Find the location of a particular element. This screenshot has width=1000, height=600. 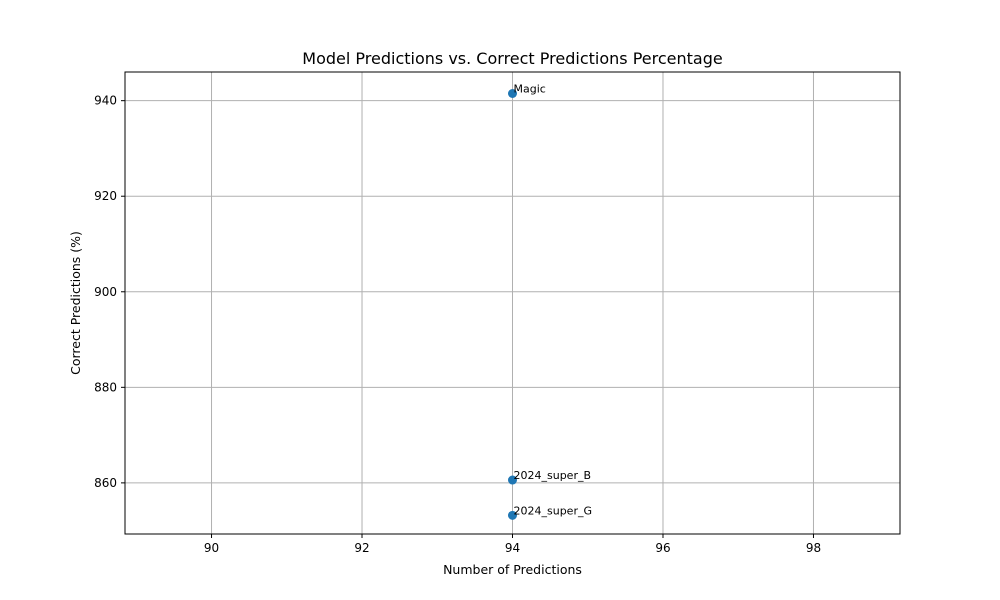

y-tick-label: 900 is located at coordinates (105, 292).